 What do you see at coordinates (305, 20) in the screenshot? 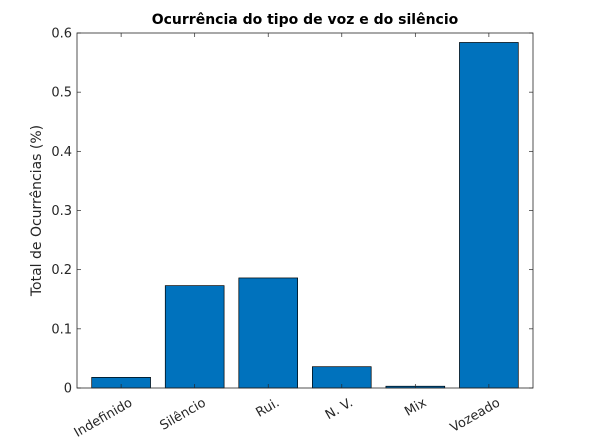
I see `chart-title: Ocurrência do tipo de voz e do silêncio` at bounding box center [305, 20].